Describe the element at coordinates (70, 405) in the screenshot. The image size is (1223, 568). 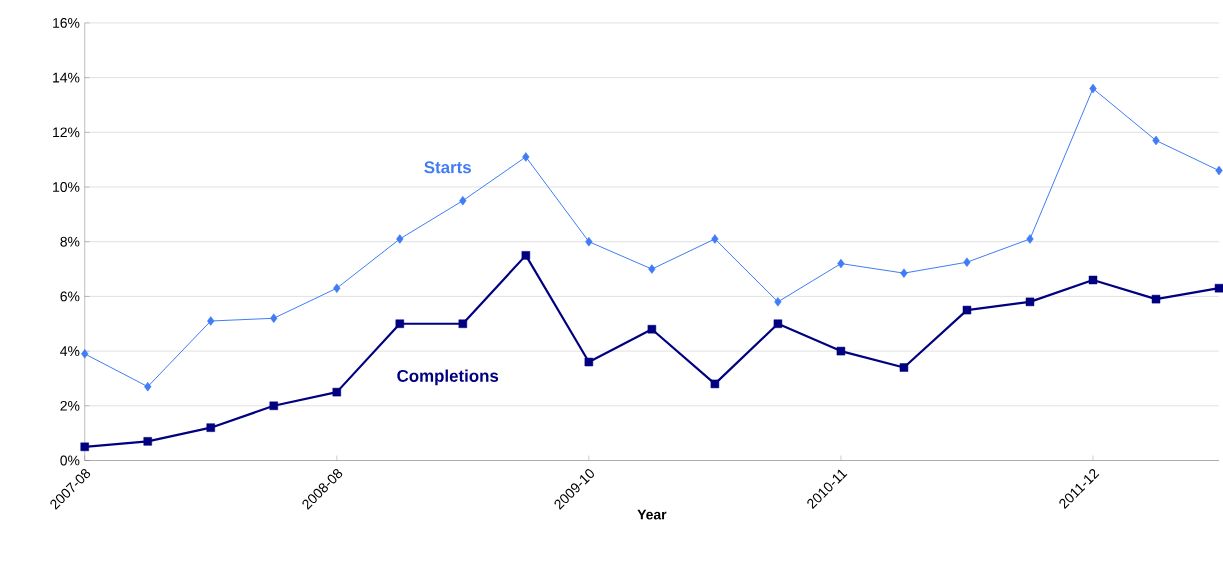
I see `y-tick-label: 2%` at that location.